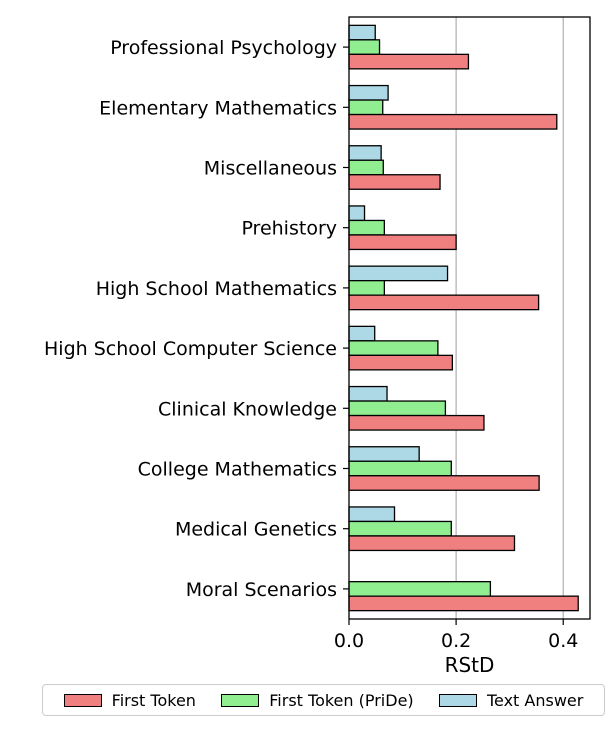 This screenshot has height=731, width=609. I want to click on bar-text-answer-elementary-mathematics, so click(368, 92).